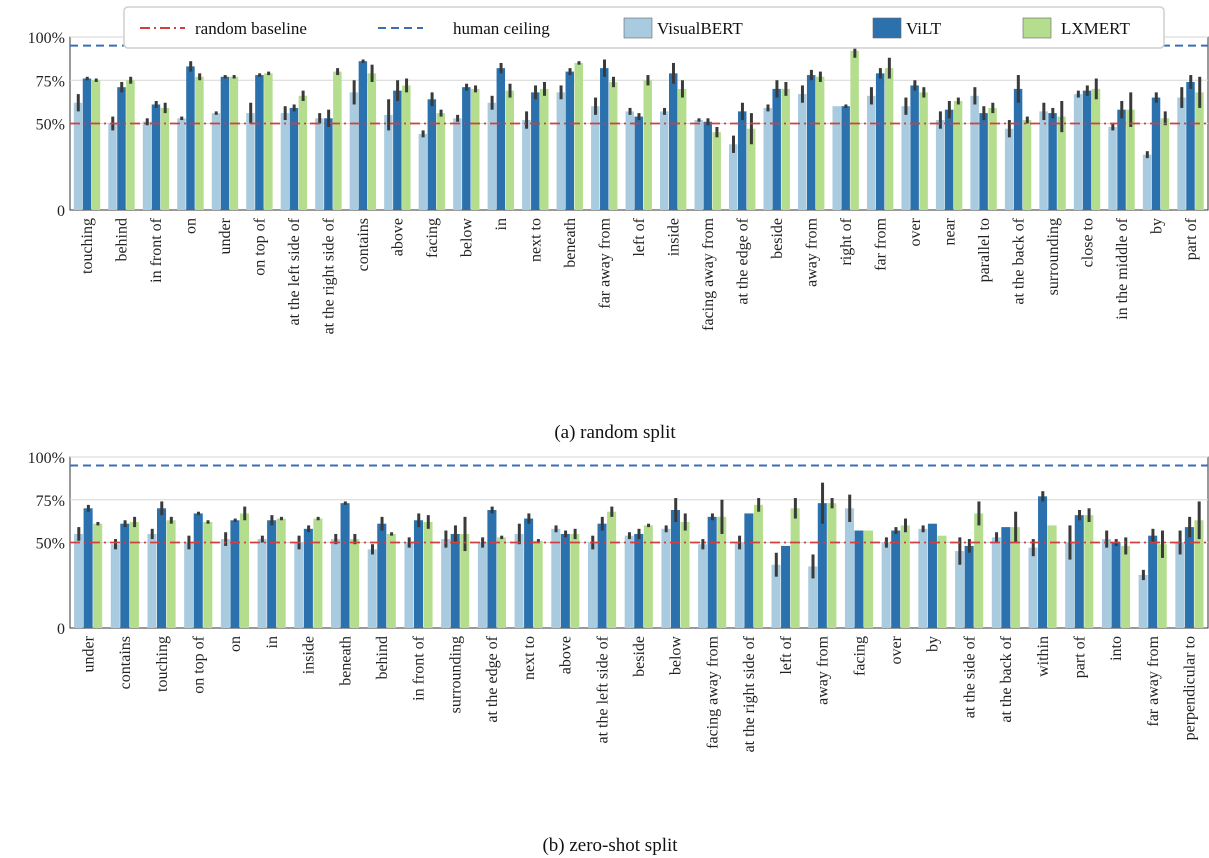 The height and width of the screenshot is (858, 1209). I want to click on legend-label-lxmert: LXMERT, so click(1095, 28).